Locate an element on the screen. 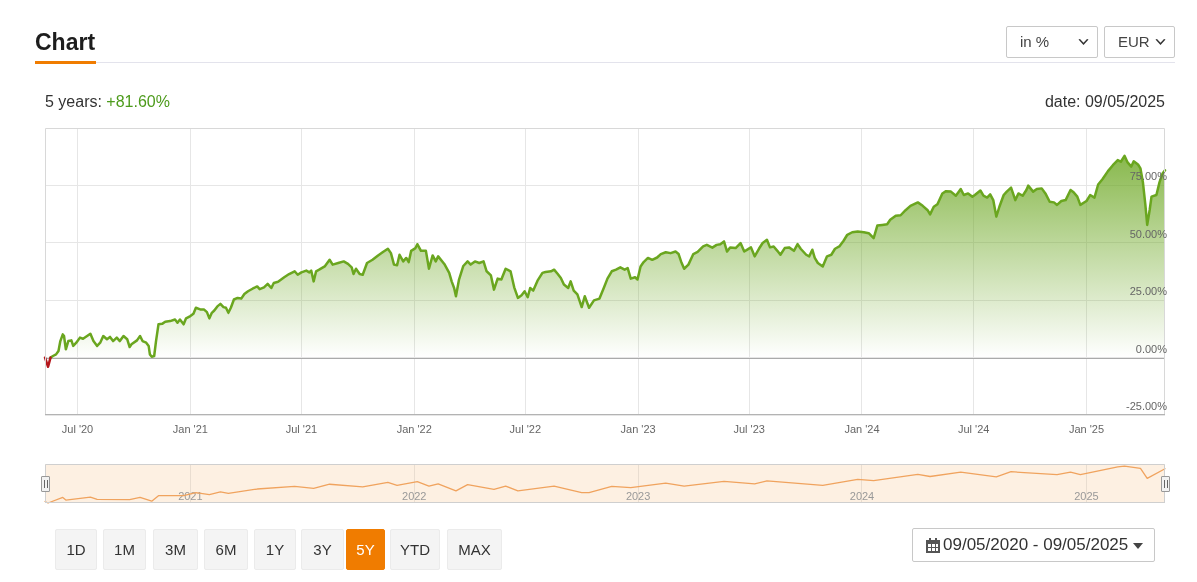 Image resolution: width=1197 pixels, height=582 pixels. button-label: 1D is located at coordinates (76, 550).